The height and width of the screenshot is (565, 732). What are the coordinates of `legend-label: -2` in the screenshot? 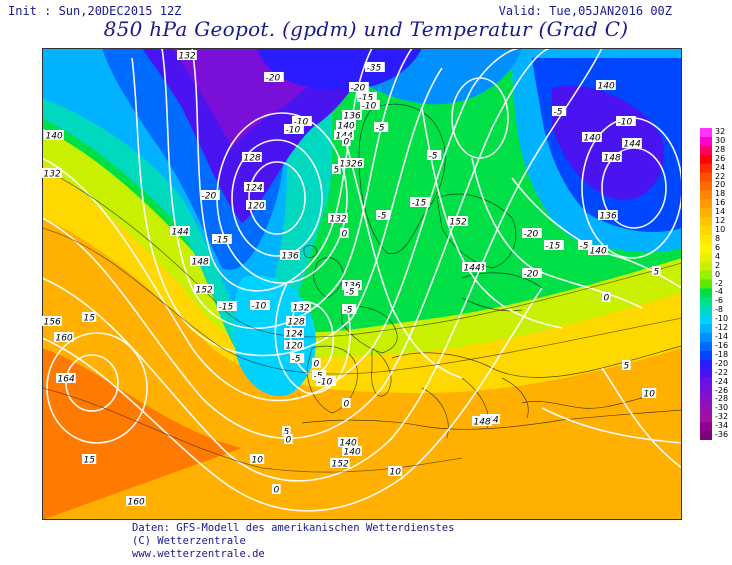 It's located at (719, 283).